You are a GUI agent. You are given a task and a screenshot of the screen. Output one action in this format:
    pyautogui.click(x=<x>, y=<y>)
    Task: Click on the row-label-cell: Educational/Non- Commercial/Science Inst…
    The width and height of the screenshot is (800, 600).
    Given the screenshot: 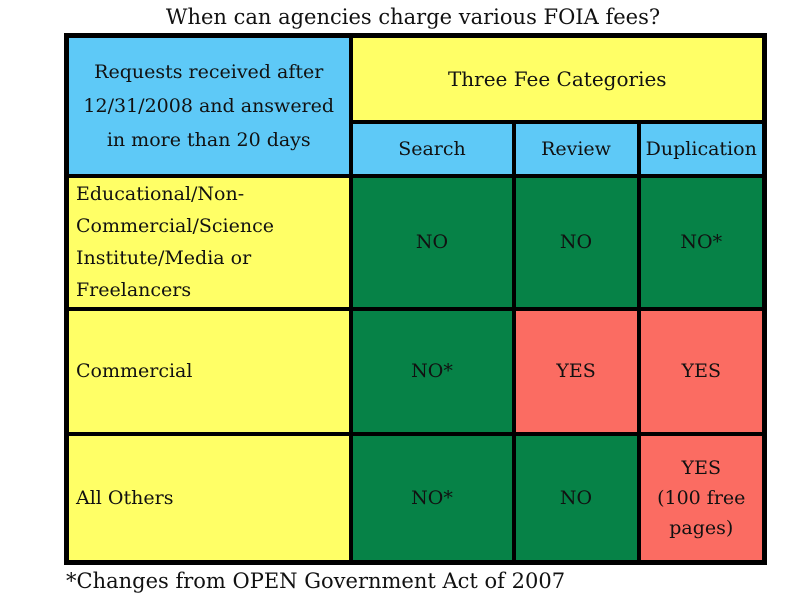 What is the action you would take?
    pyautogui.click(x=208, y=242)
    